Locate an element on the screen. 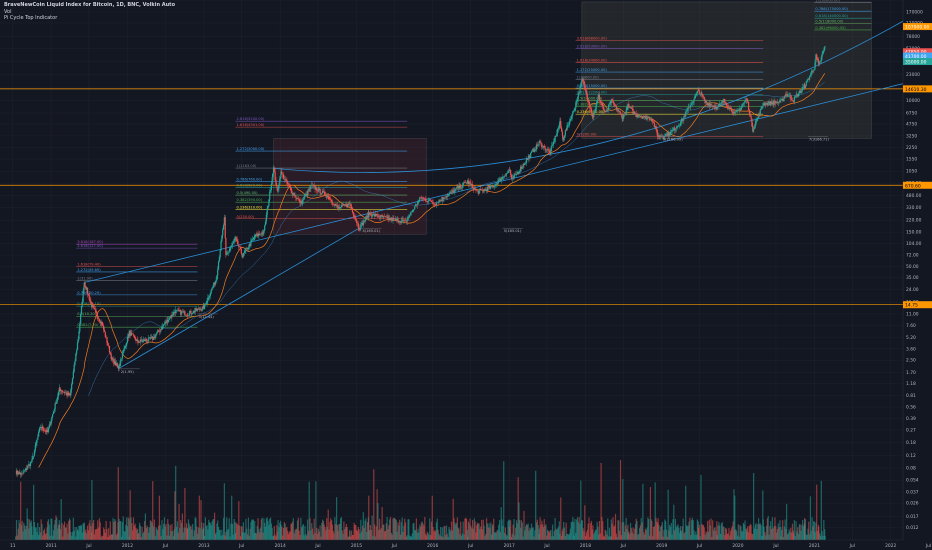 Image resolution: width=932 pixels, height=550 pixels. y-axis-tick-label: 0.054 is located at coordinates (912, 481).